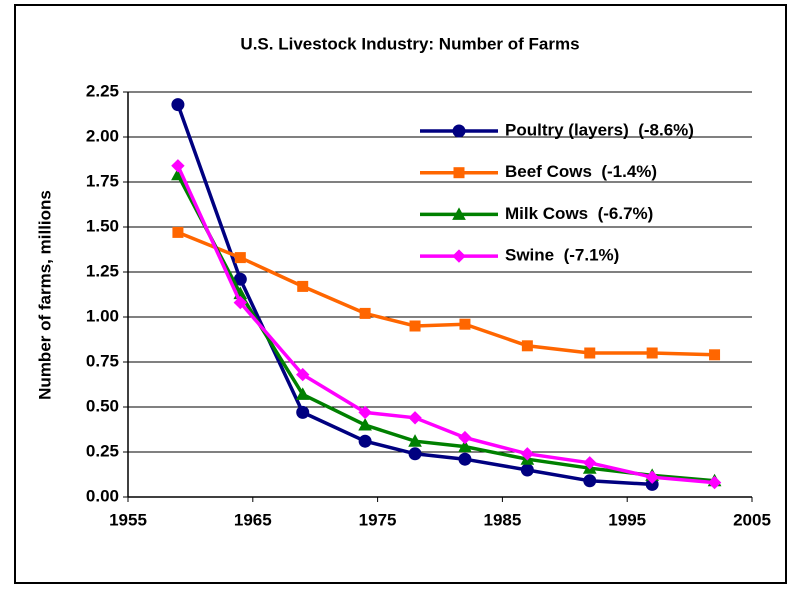  I want to click on chart-title: U.S. Livestock Industry: Number of Farms, so click(409, 43).